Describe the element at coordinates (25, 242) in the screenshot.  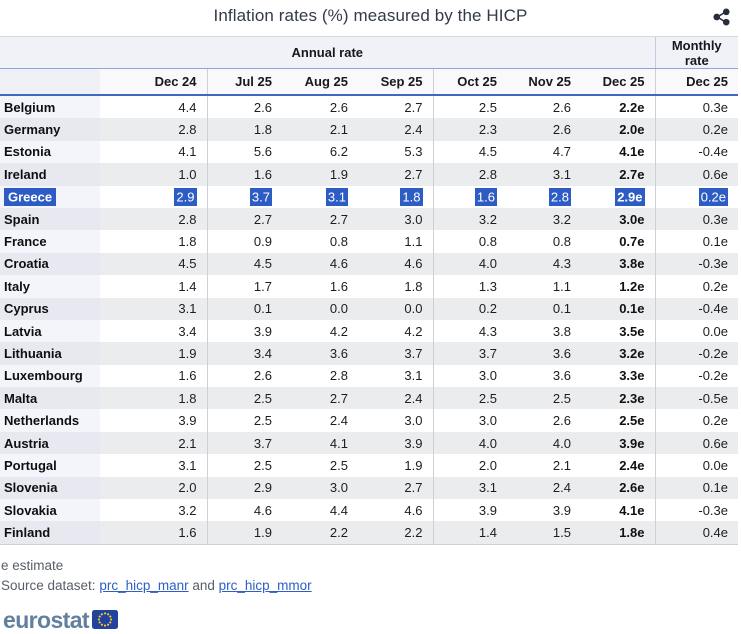
I see `country-label-text: France` at that location.